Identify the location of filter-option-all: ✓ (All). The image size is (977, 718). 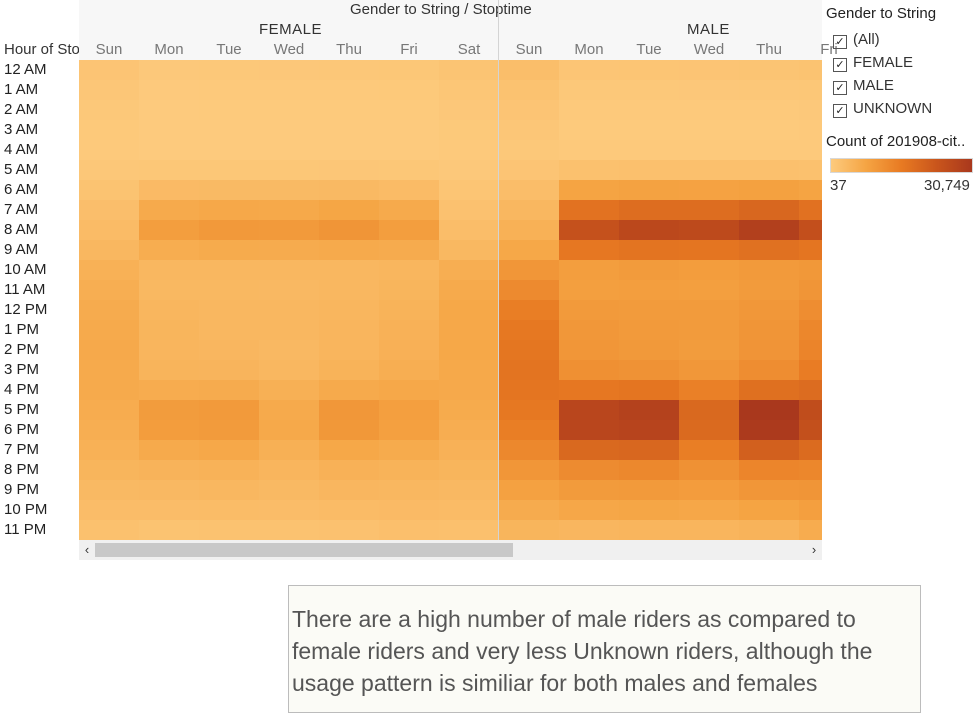
(856, 41).